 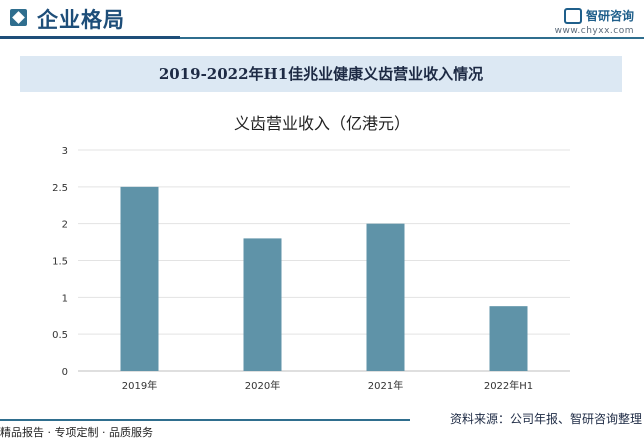 I want to click on x-tick-label: 2022年H1, so click(x=508, y=385).